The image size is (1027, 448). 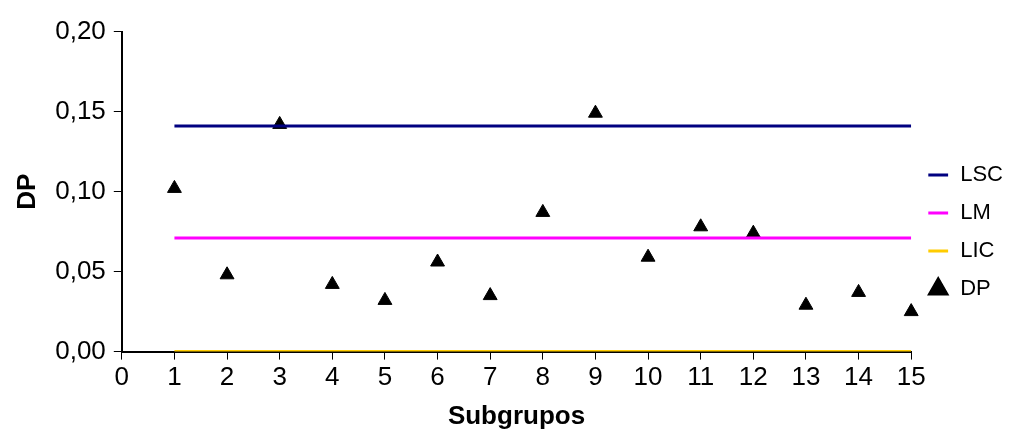 What do you see at coordinates (80, 109) in the screenshot?
I see `y-tick-label: 0,15` at bounding box center [80, 109].